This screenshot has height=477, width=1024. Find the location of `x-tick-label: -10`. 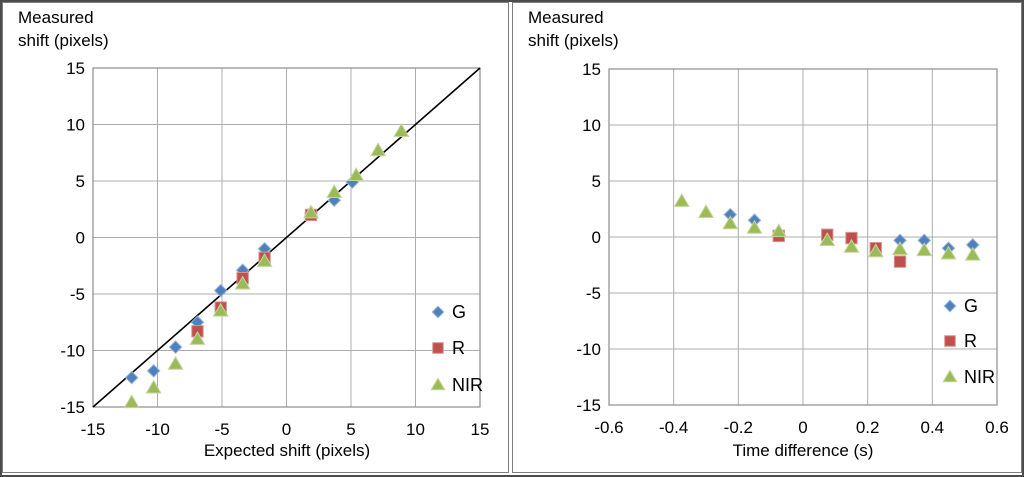

x-tick-label: -10 is located at coordinates (157, 429).